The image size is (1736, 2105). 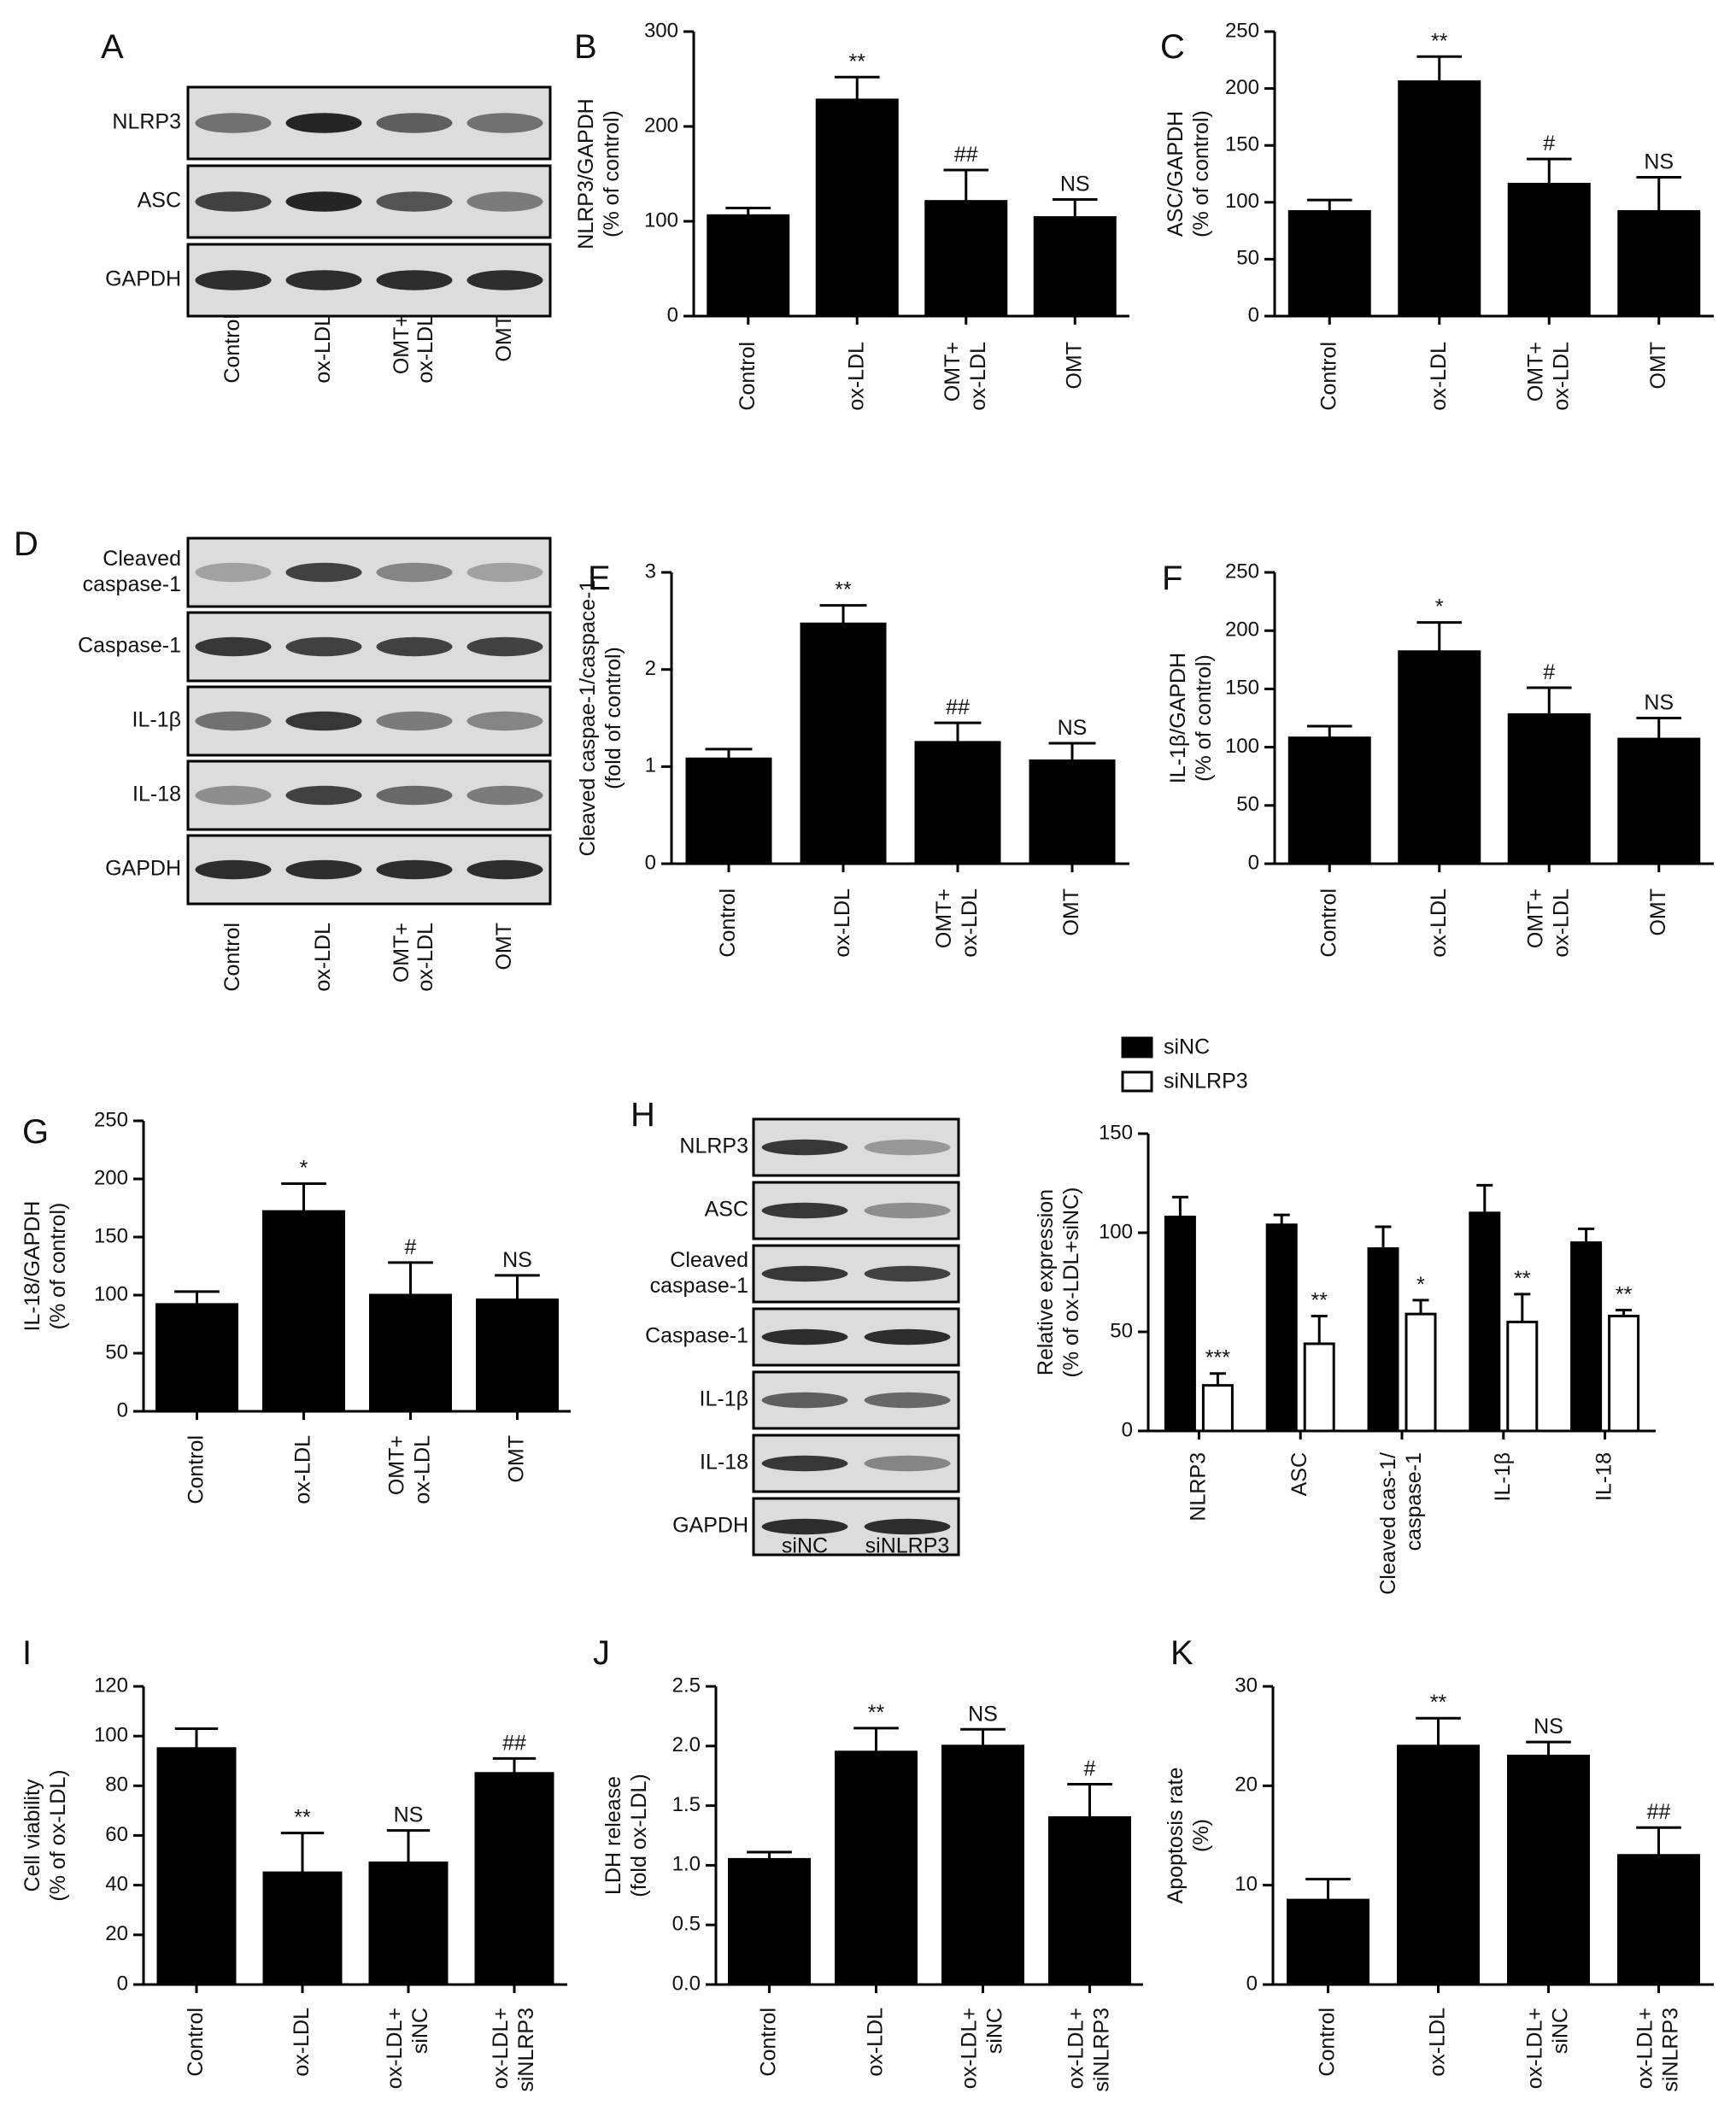 I want to click on blot-row-label: NLRP3, so click(x=714, y=1146).